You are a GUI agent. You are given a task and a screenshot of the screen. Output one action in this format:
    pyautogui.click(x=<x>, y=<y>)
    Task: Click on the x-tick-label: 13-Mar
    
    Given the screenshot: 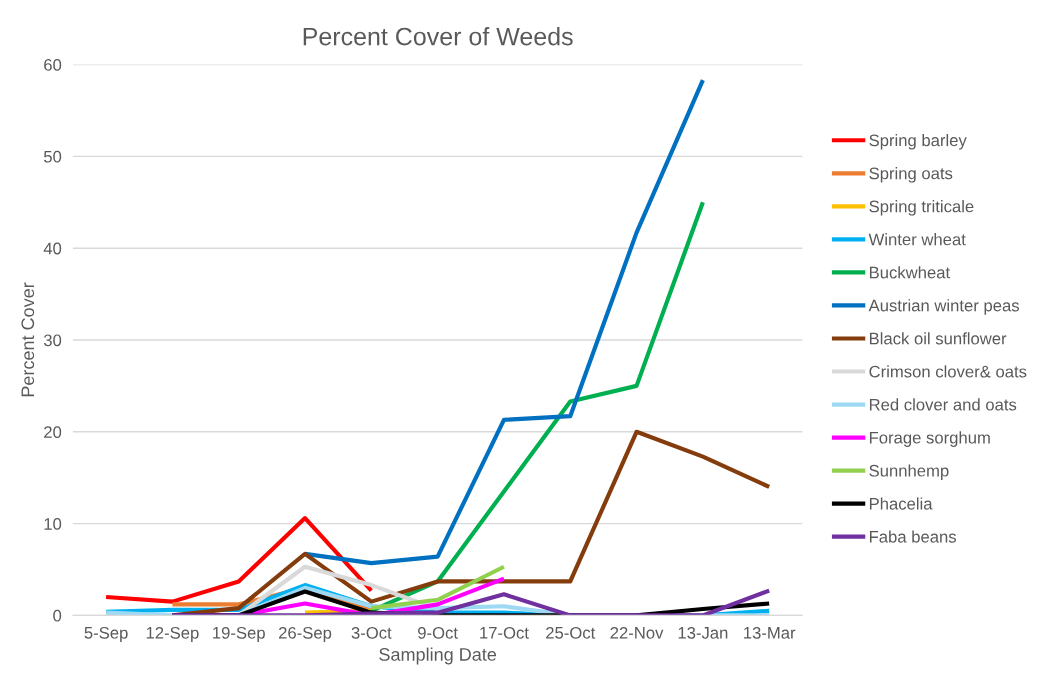 What is the action you would take?
    pyautogui.click(x=770, y=632)
    